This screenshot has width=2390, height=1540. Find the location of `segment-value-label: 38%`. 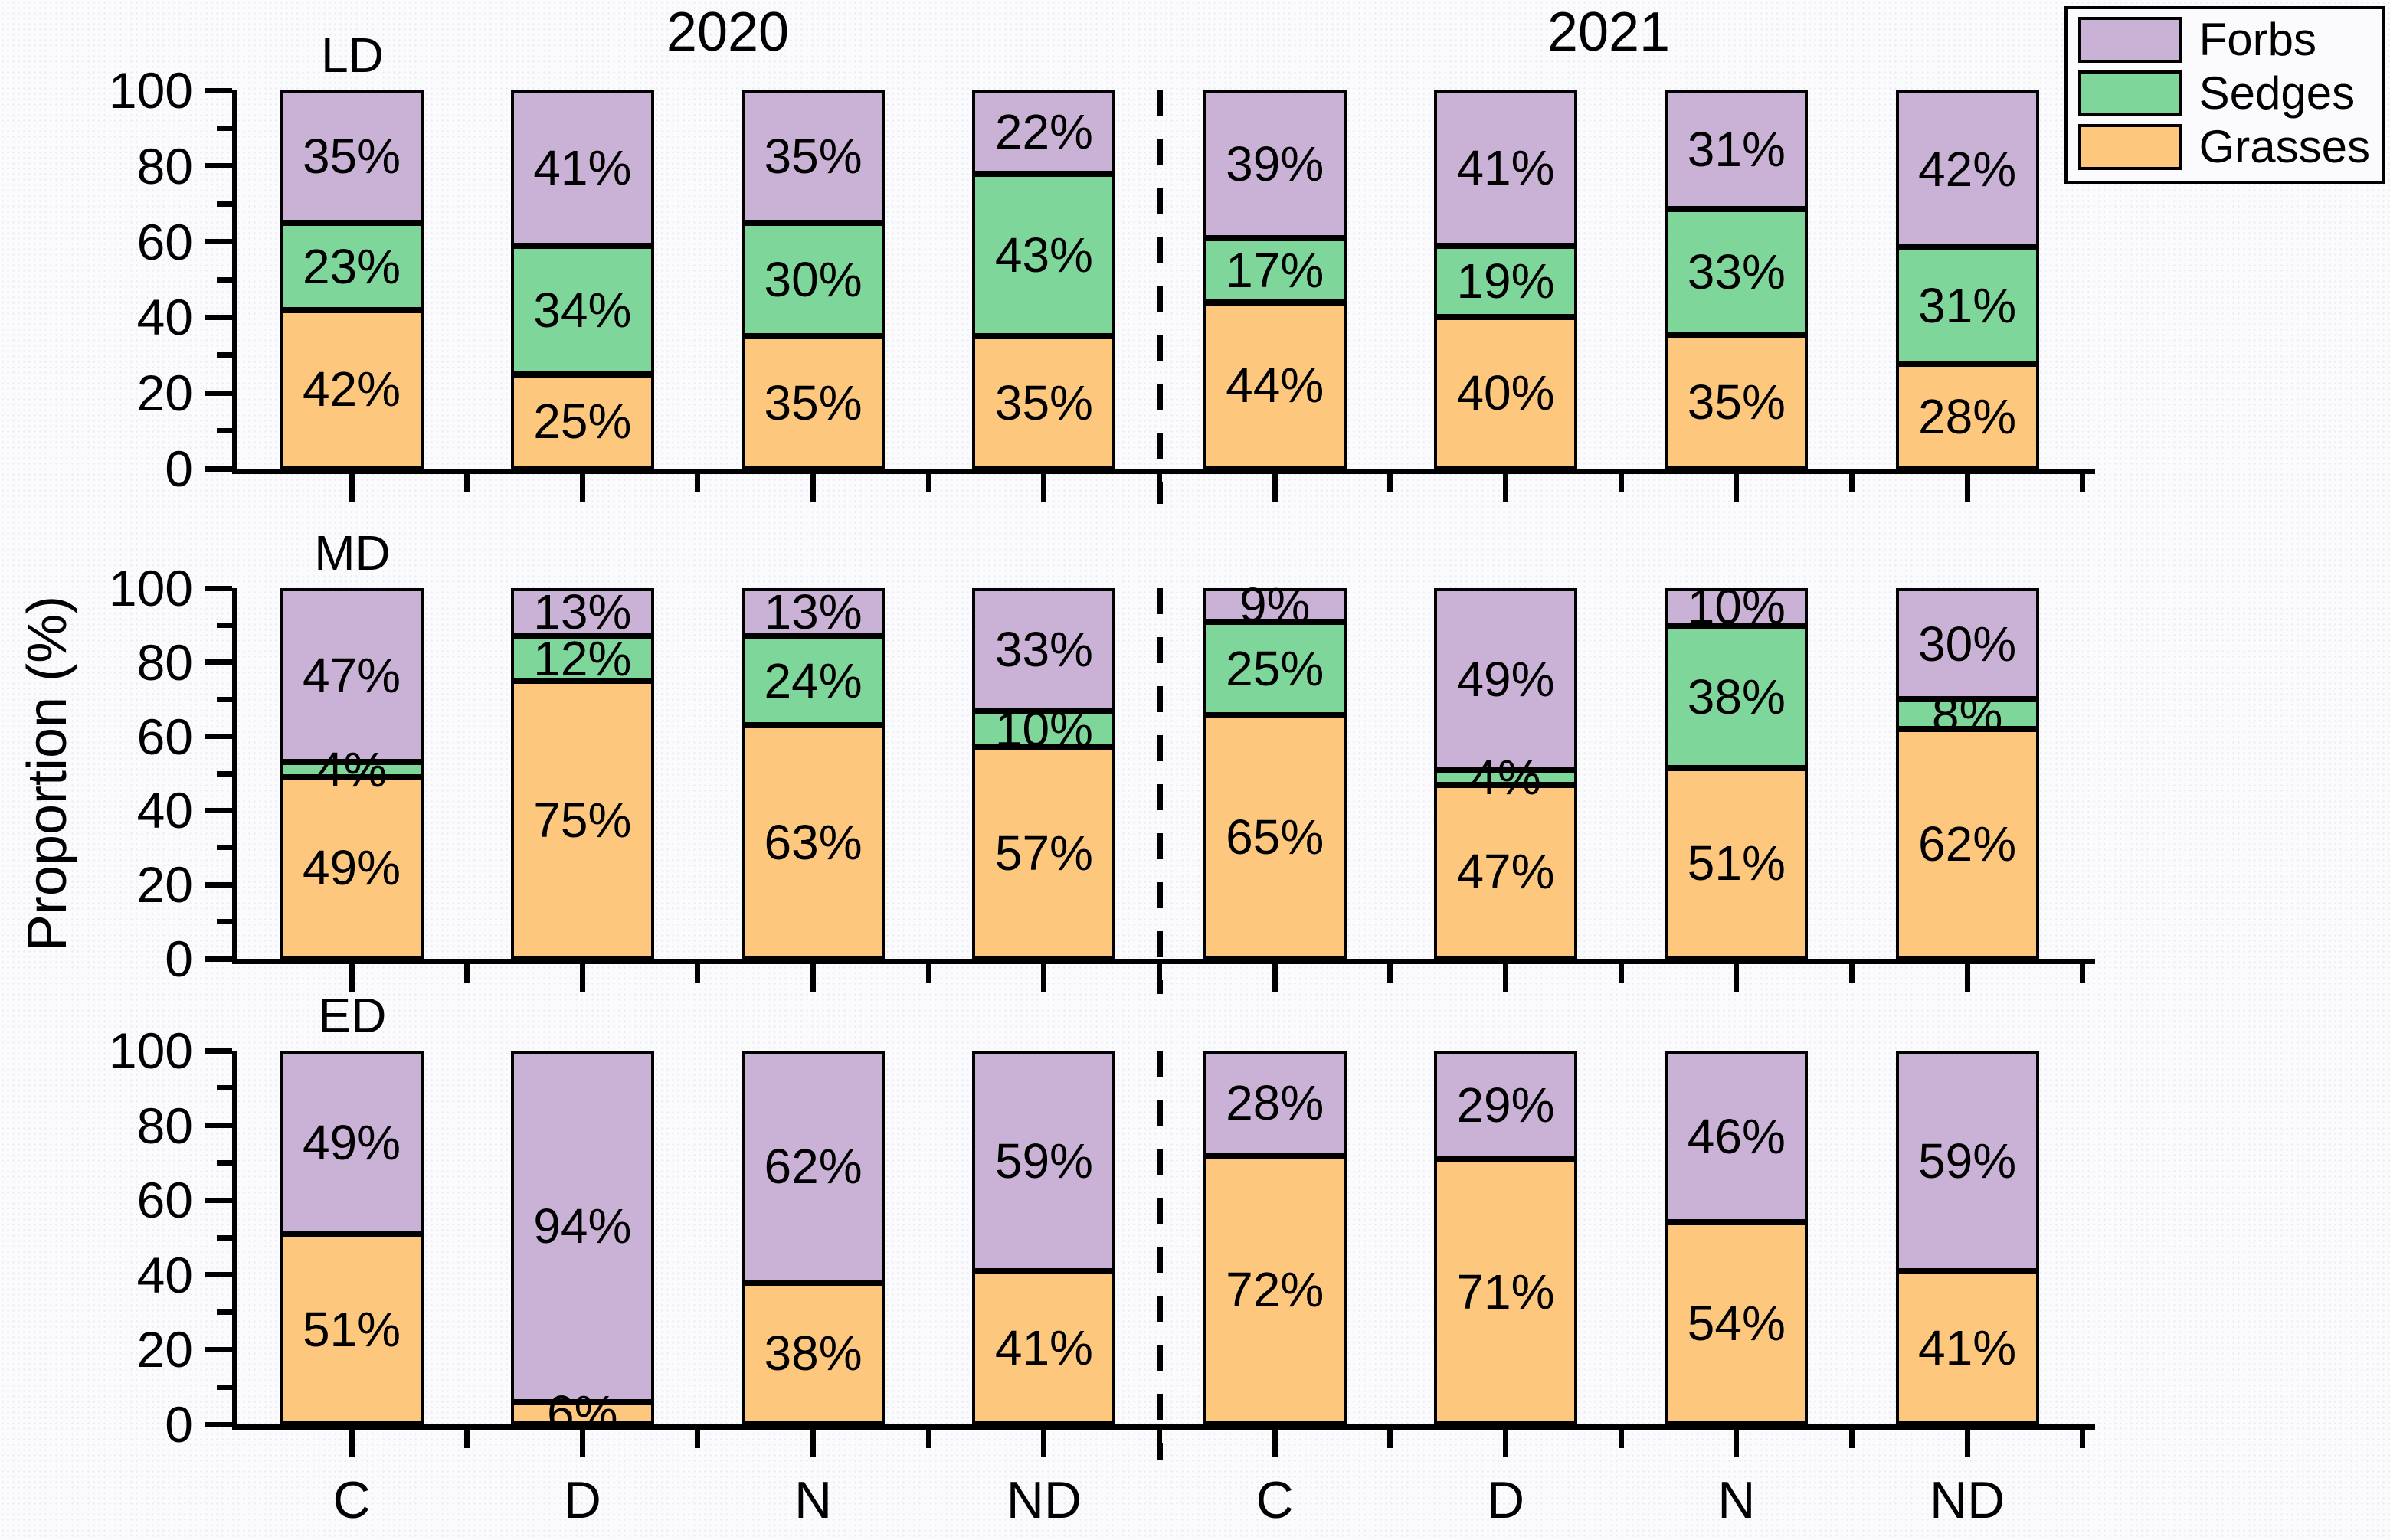

segment-value-label: 38% is located at coordinates (1737, 696).